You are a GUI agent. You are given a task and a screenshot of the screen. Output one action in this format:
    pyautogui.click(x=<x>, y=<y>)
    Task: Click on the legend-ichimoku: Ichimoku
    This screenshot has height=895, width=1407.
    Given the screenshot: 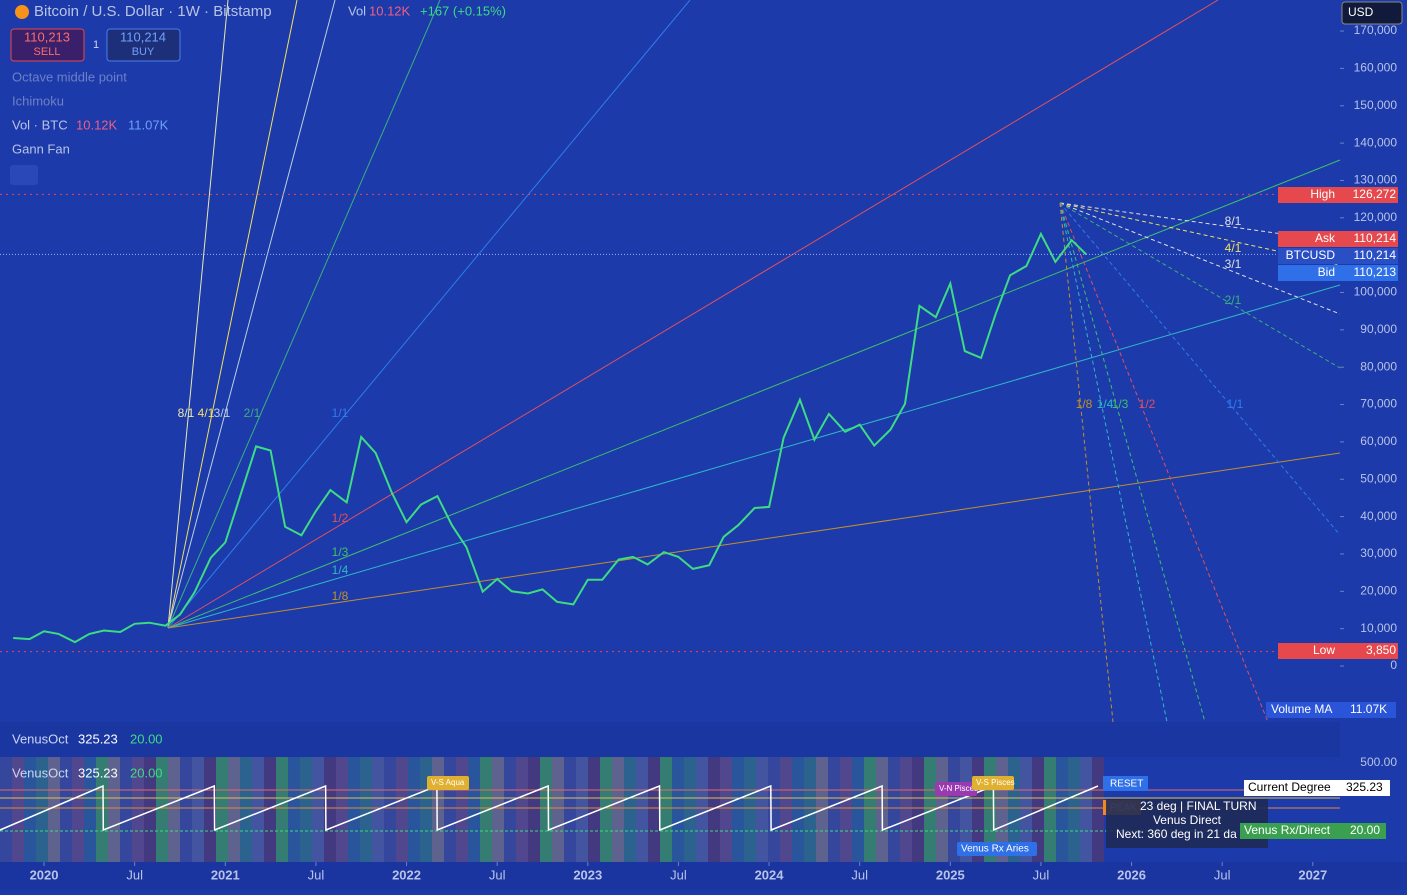 What is the action you would take?
    pyautogui.click(x=38, y=100)
    